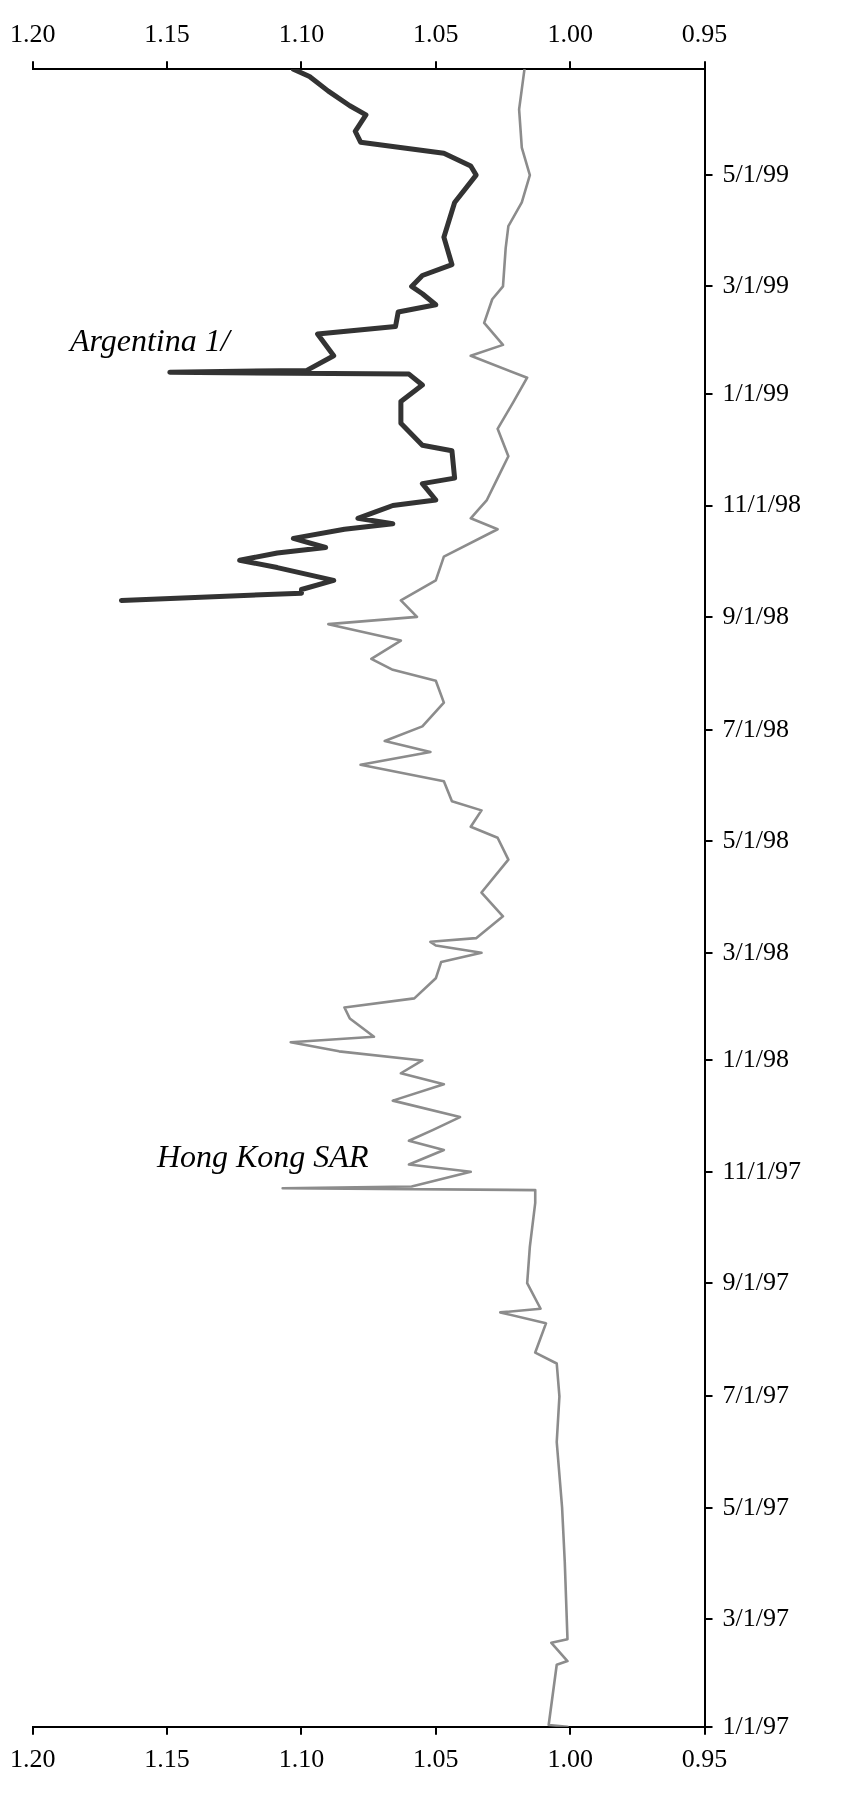 The width and height of the screenshot is (841, 1796). I want to click on y-tick-label: 3/1/97, so click(755, 1617).